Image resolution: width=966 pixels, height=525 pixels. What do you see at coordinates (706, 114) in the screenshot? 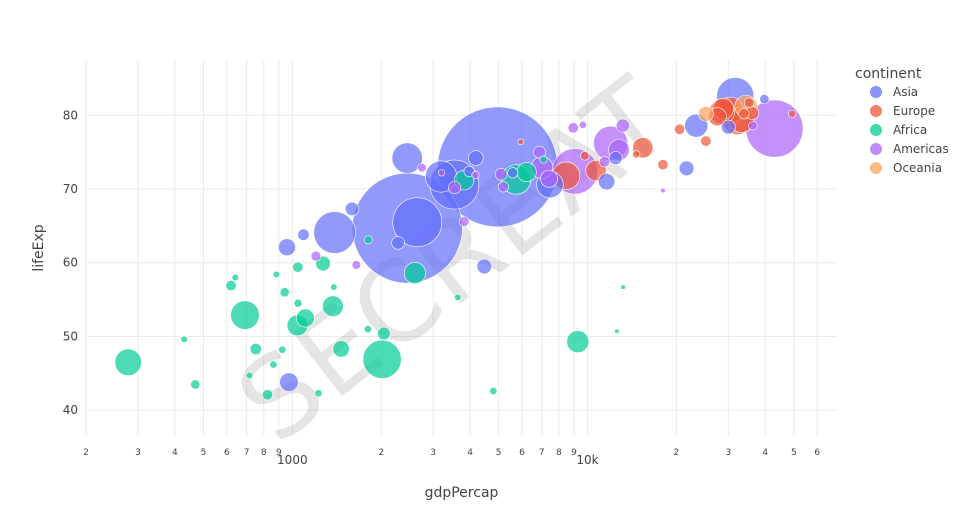
I see `bubble-oceania` at bounding box center [706, 114].